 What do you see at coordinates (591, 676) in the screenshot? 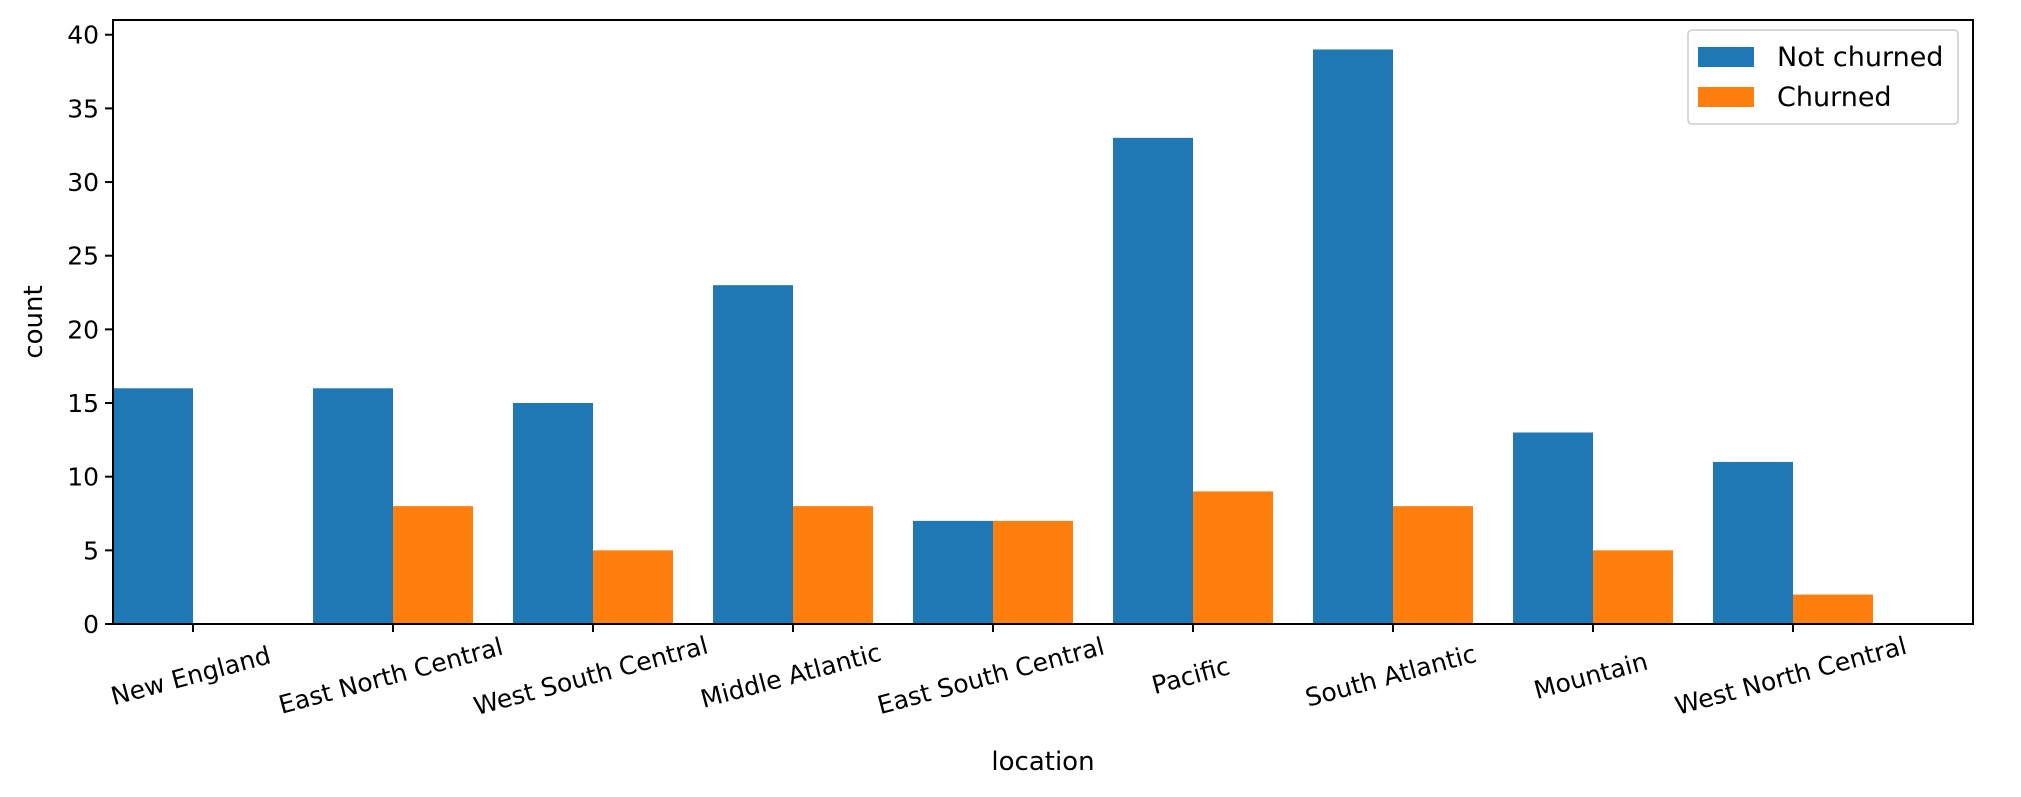
I see `x-tick-label: West South Central` at bounding box center [591, 676].